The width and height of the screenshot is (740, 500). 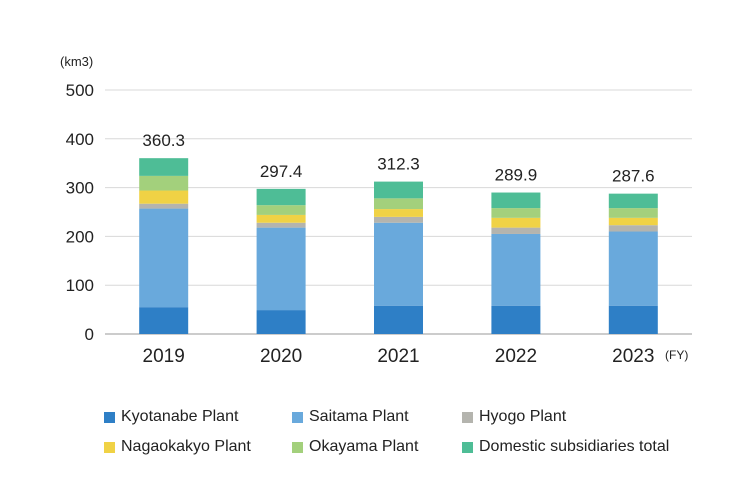 What do you see at coordinates (364, 446) in the screenshot?
I see `legend-label: Okayama Plant` at bounding box center [364, 446].